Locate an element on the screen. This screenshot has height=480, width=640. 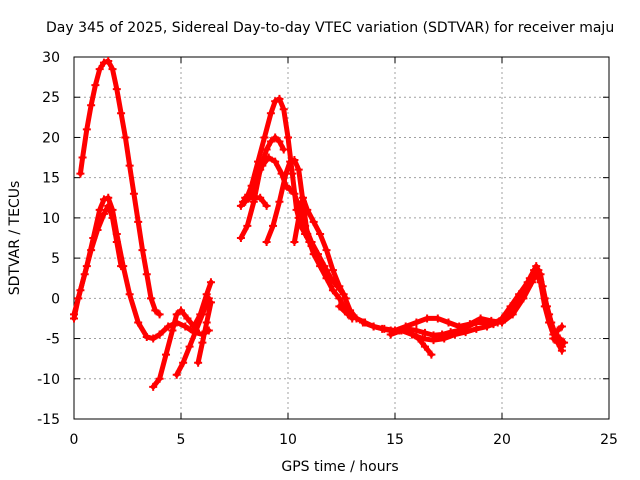
x-tick-label: 10 is located at coordinates (288, 440).